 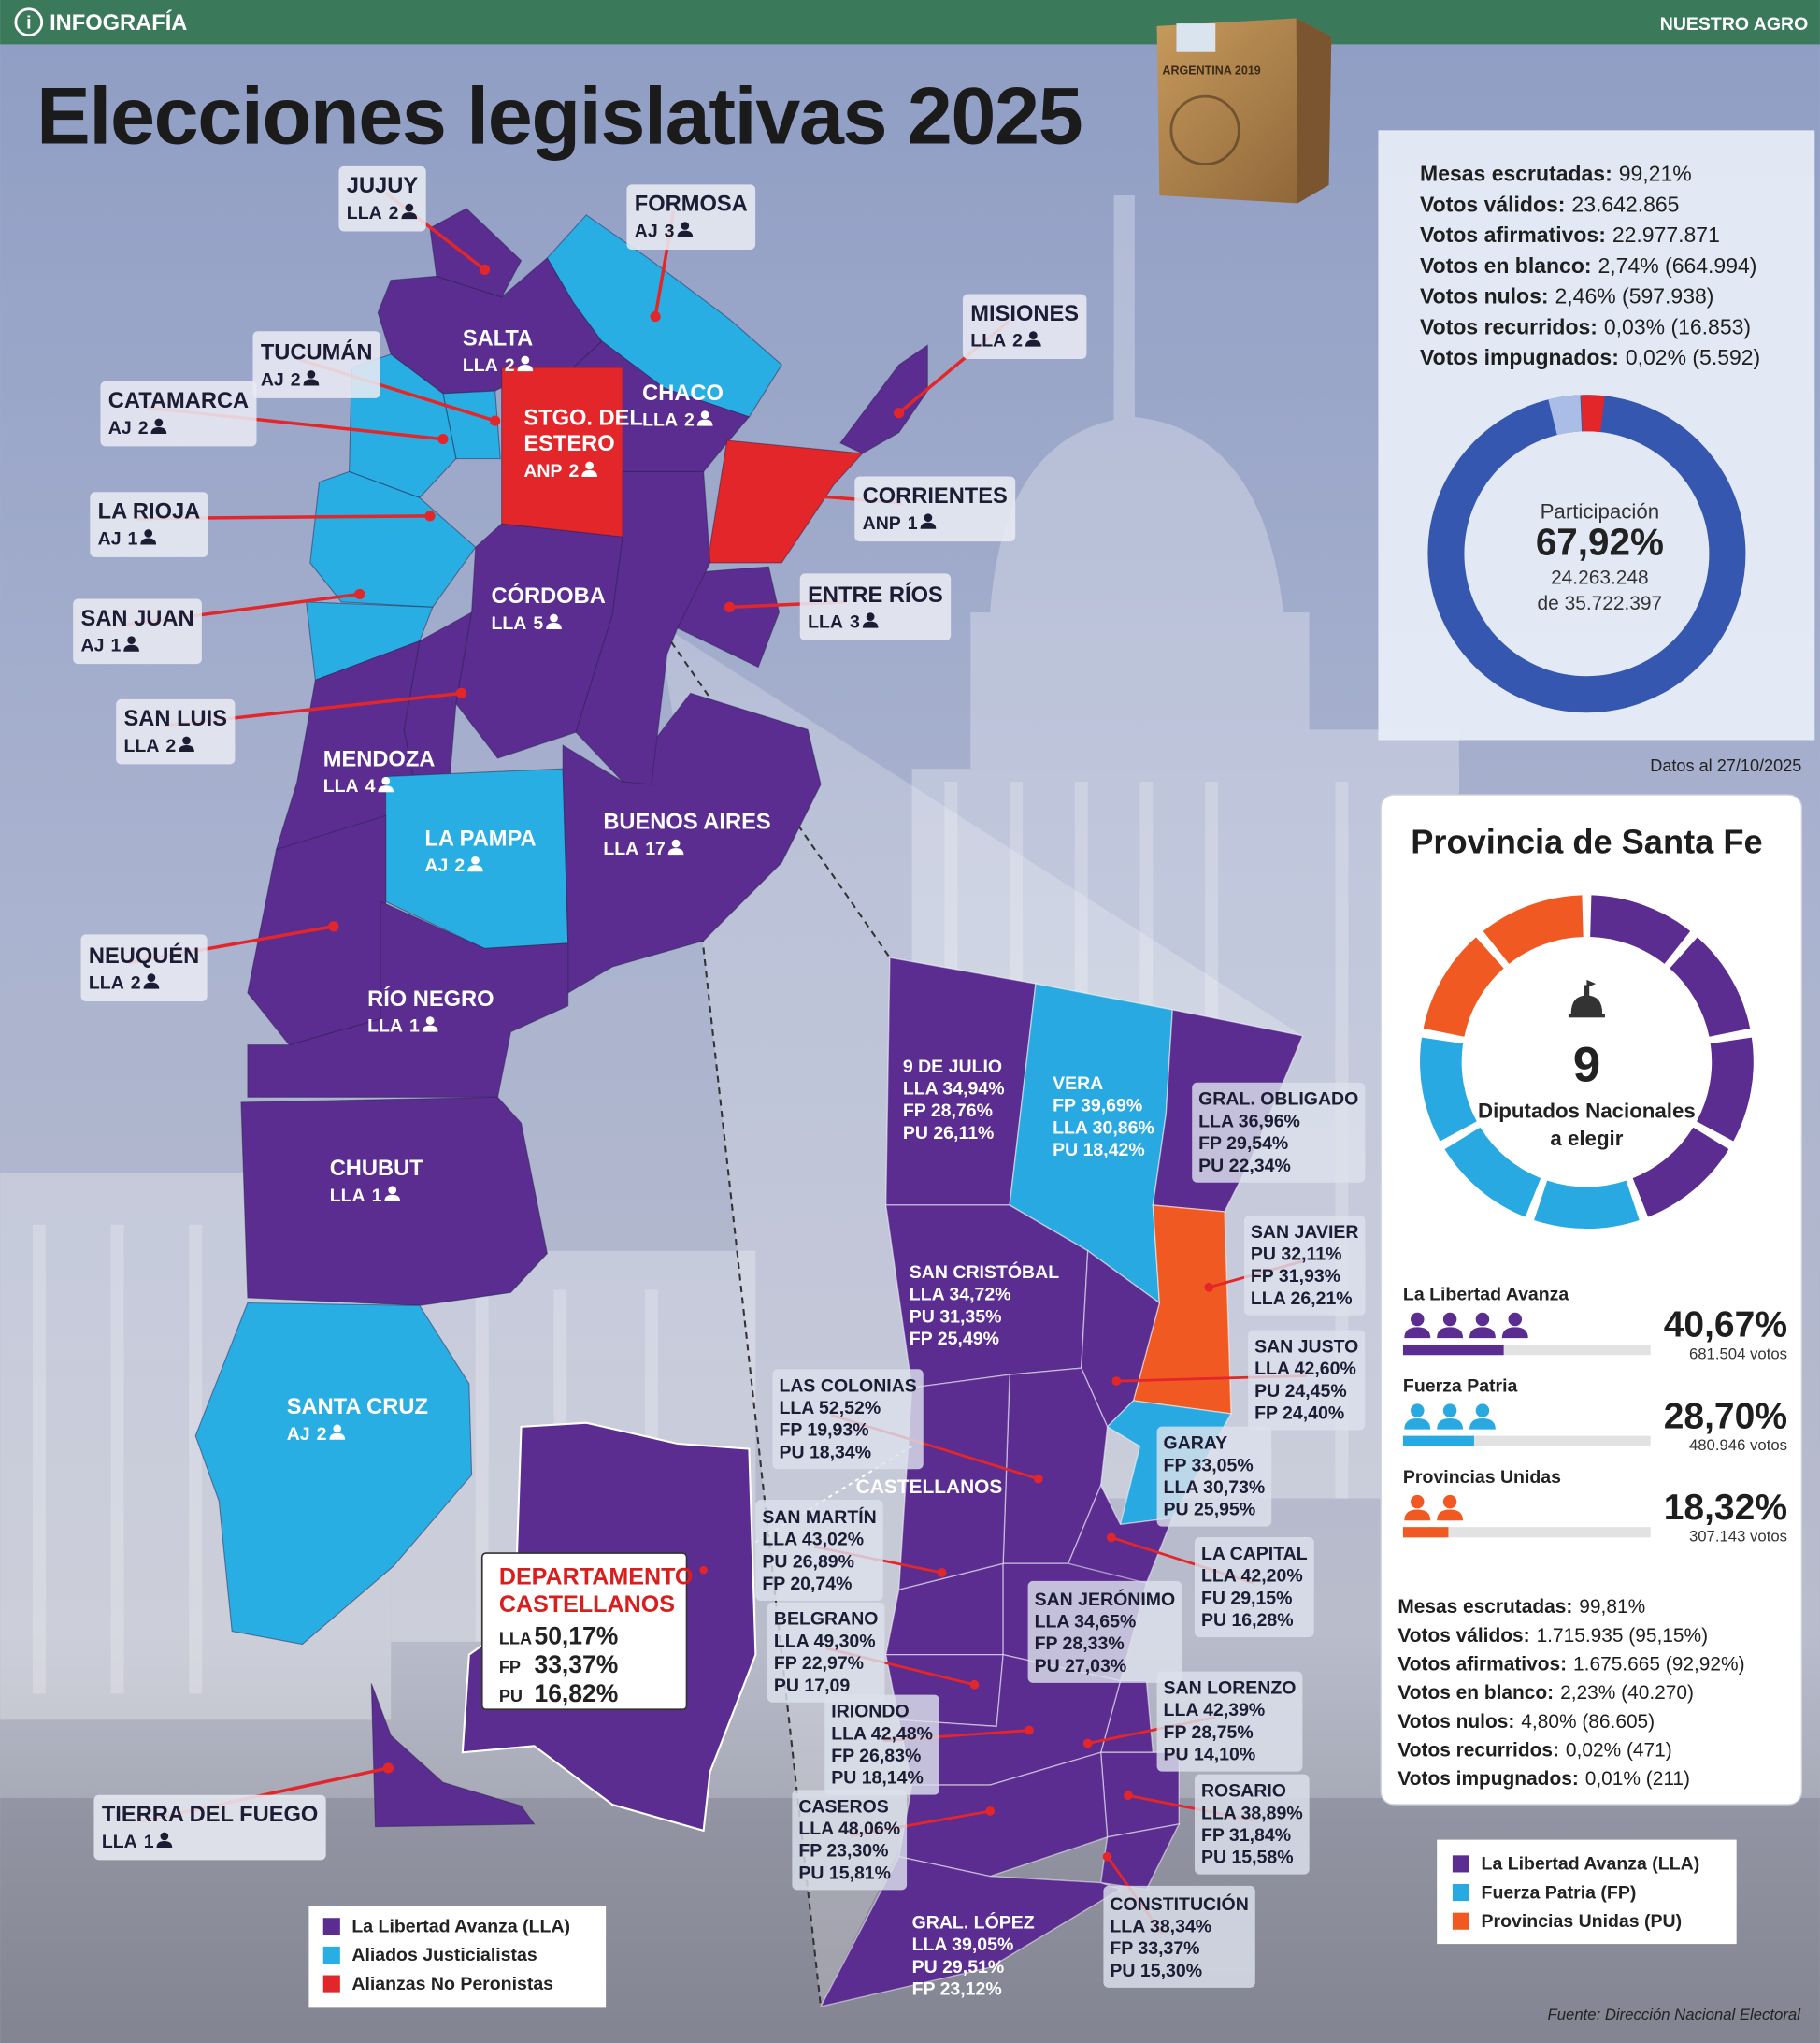 What do you see at coordinates (370, 787) in the screenshot?
I see `seat-count: 4` at bounding box center [370, 787].